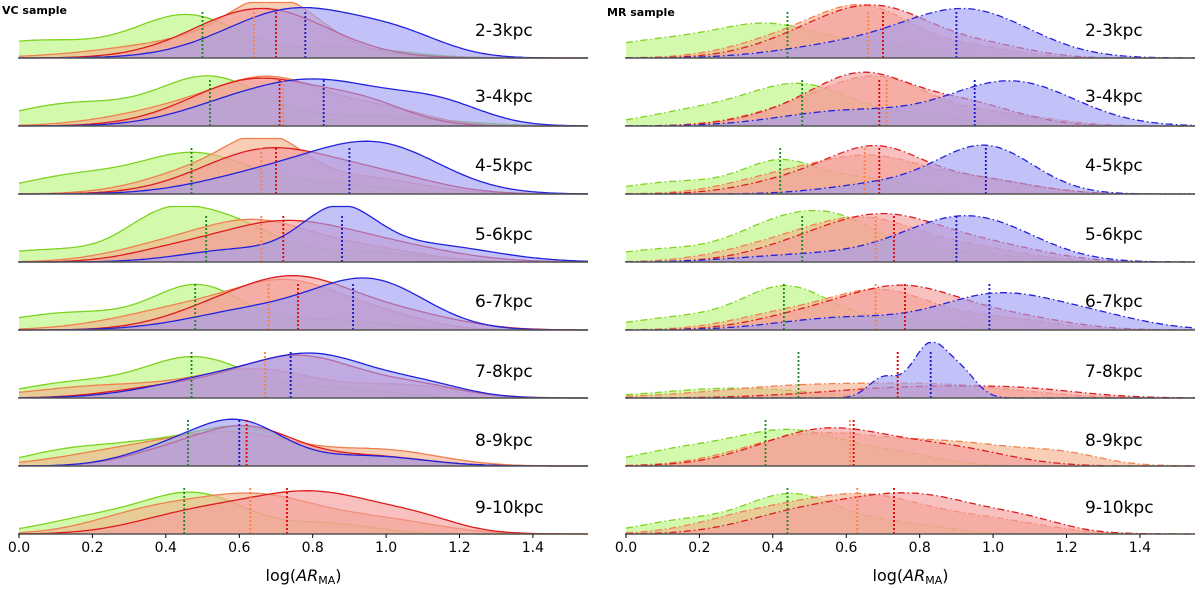 The width and height of the screenshot is (1200, 589). What do you see at coordinates (641, 12) in the screenshot?
I see `panel-title: MR sample` at bounding box center [641, 12].